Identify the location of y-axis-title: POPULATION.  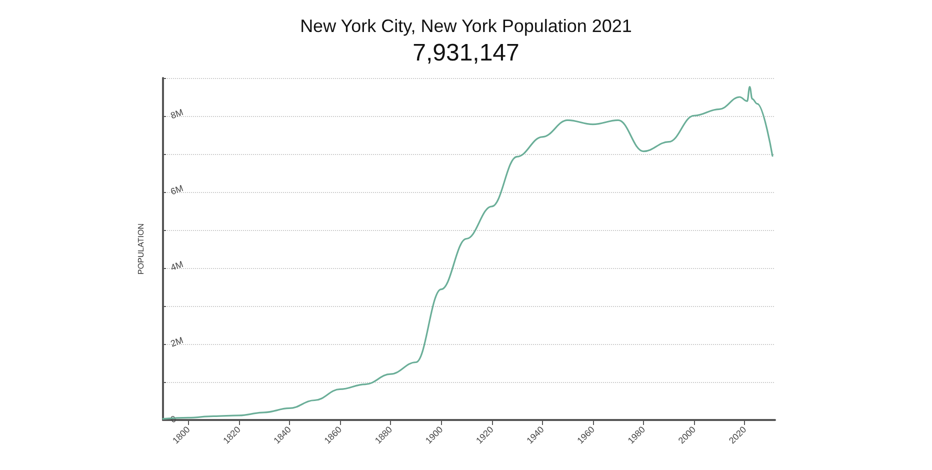
(141, 248).